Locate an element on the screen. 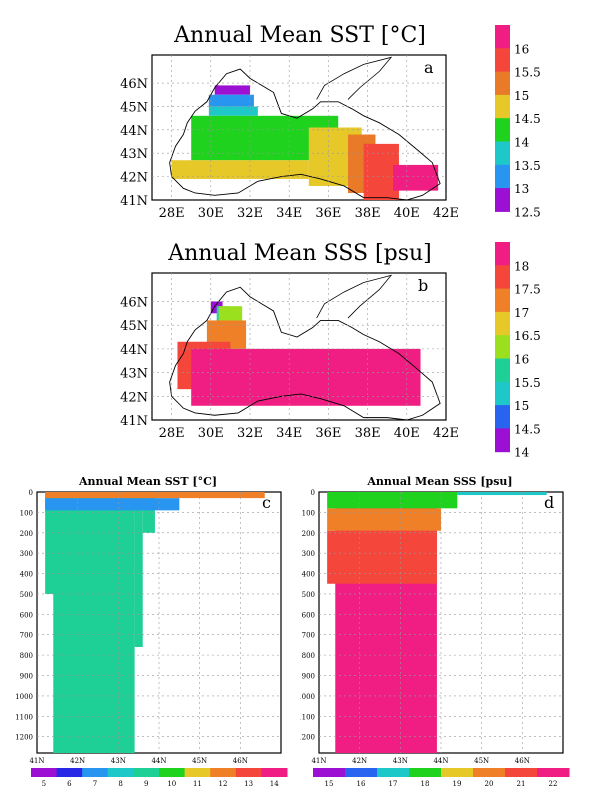  x-tick-label: 40E is located at coordinates (407, 433).